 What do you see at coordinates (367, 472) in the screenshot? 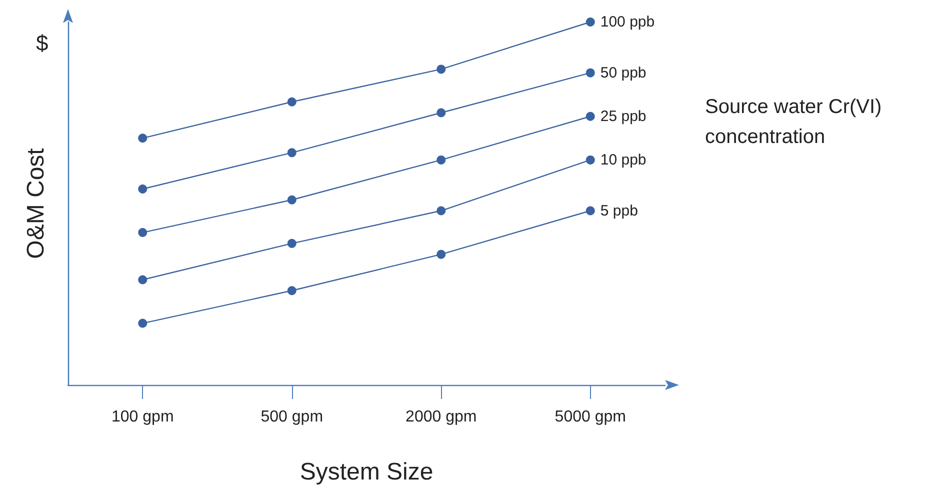
I see `x-axis-title: System Size` at bounding box center [367, 472].